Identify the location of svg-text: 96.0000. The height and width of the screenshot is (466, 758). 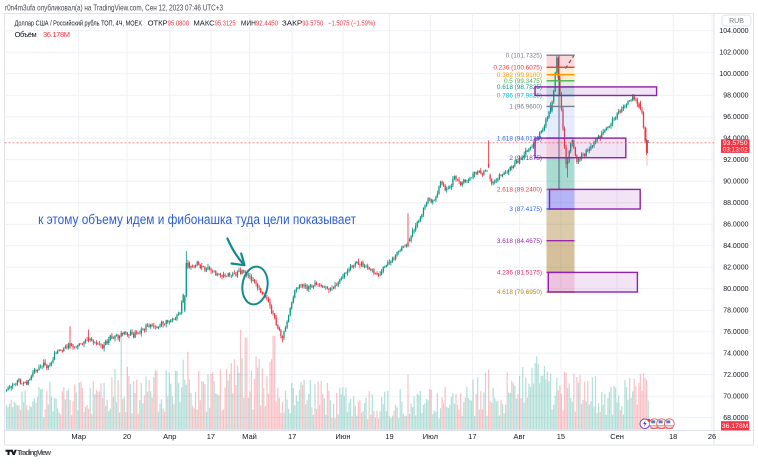
(735, 117).